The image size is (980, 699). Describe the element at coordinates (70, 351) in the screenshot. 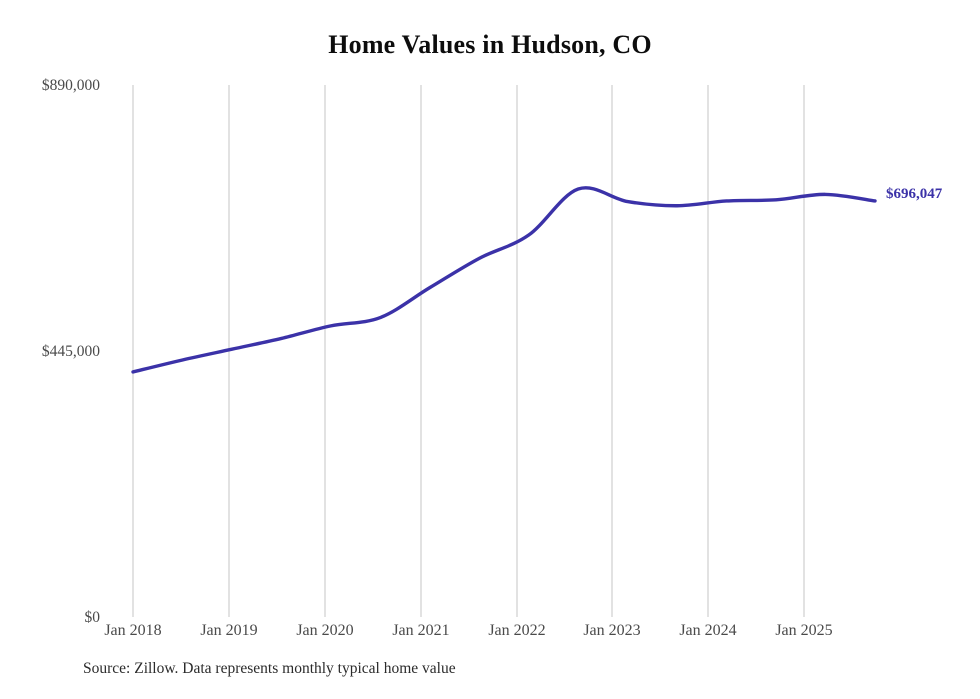

I see `y-axis-tick-label-mid: $445,000` at that location.